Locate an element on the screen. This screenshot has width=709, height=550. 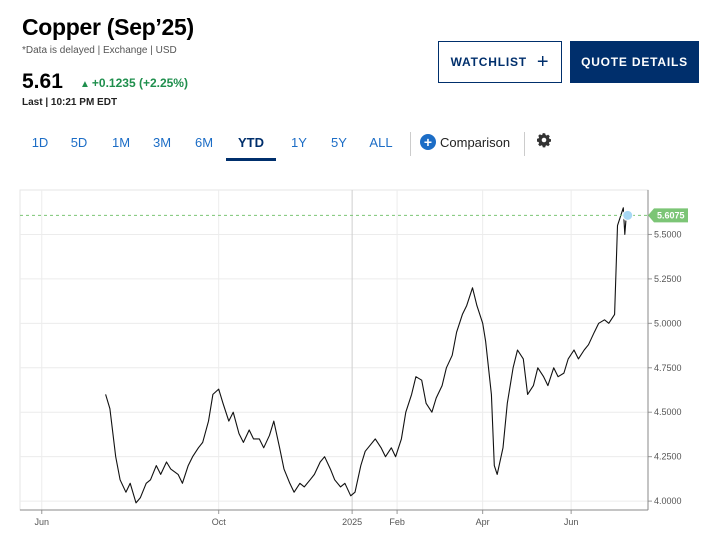
last-update-time: Last | 10:21 PM EDT is located at coordinates (70, 102).